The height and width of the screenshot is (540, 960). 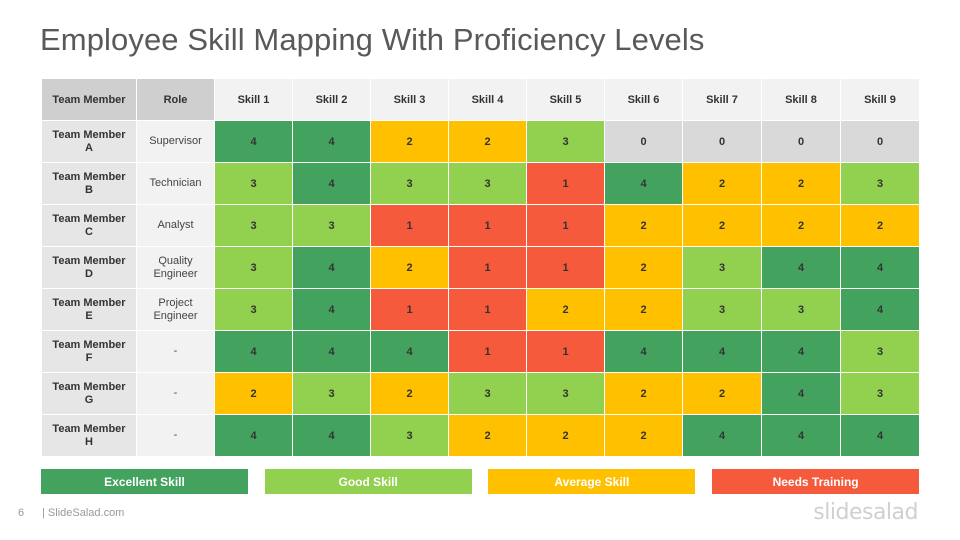 I want to click on role-line: Supervisor, so click(x=175, y=141).